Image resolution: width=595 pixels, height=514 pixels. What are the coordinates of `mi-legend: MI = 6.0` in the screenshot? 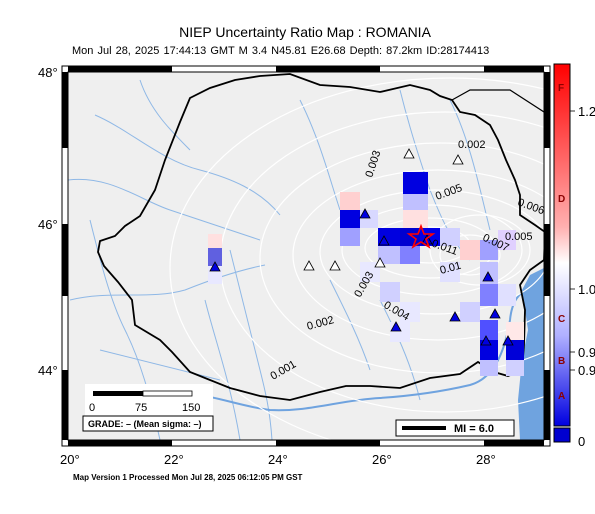 It's located at (455, 428).